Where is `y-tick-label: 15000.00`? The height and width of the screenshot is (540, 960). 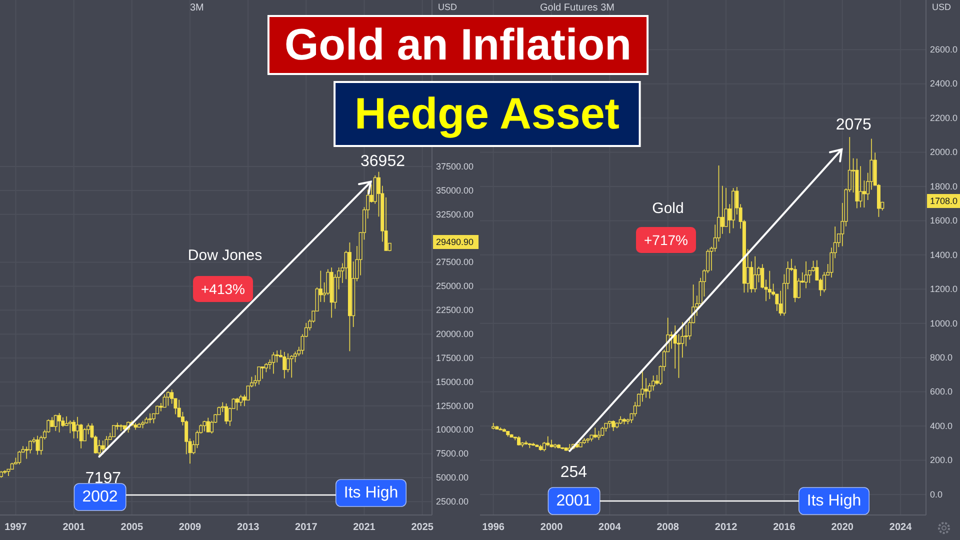 y-tick-label: 15000.00 is located at coordinates (455, 381).